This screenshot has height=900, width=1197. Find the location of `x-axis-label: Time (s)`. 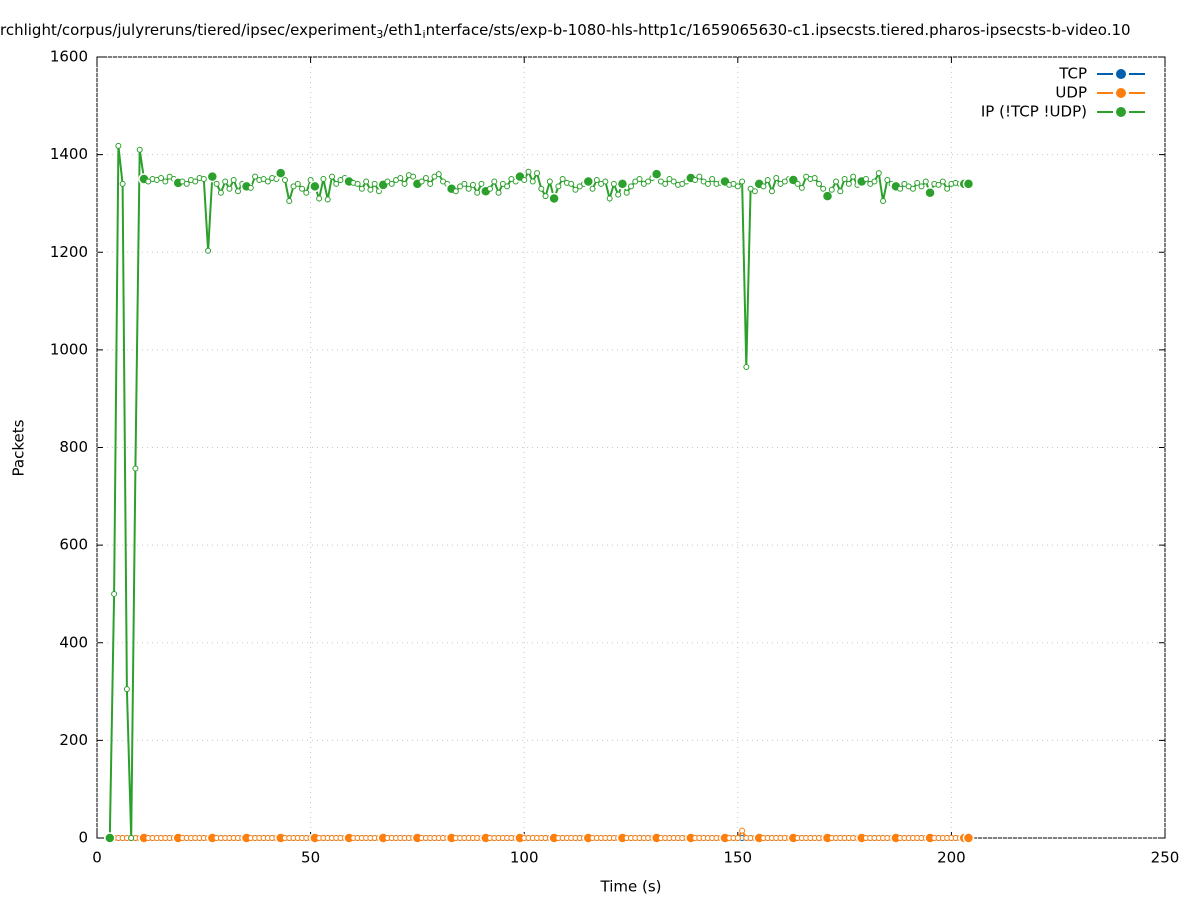

x-axis-label: Time (s) is located at coordinates (631, 887).